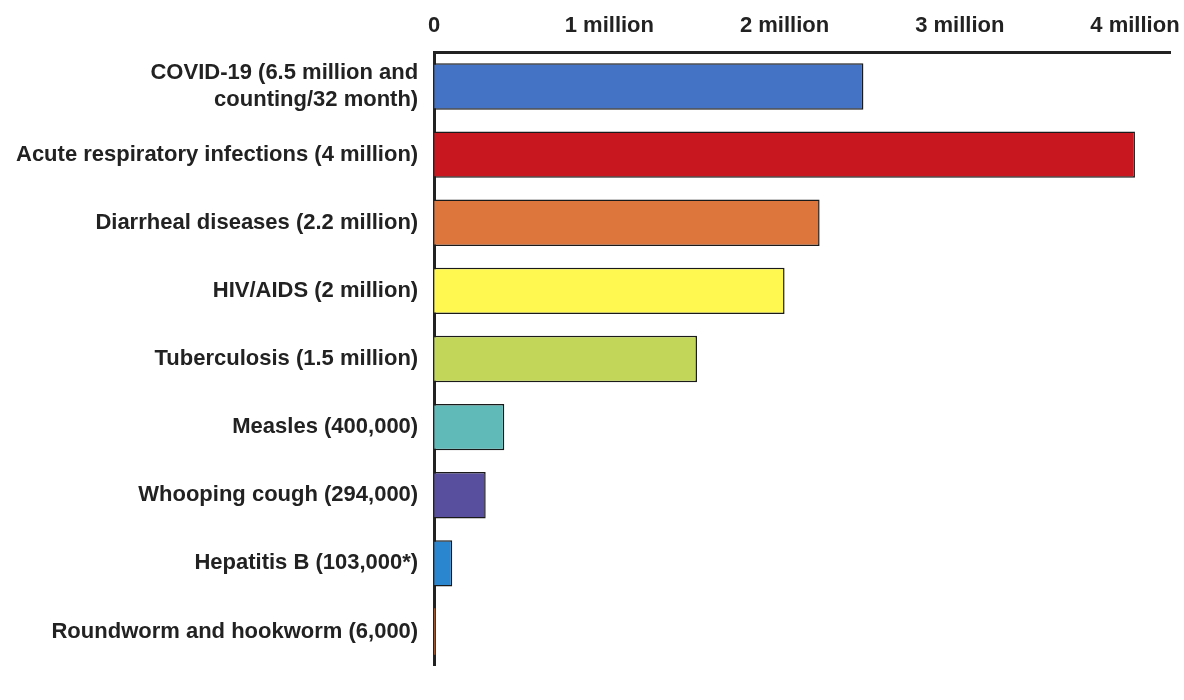 The width and height of the screenshot is (1184, 700). What do you see at coordinates (784, 25) in the screenshot?
I see `x-tick-label: 2 million` at bounding box center [784, 25].